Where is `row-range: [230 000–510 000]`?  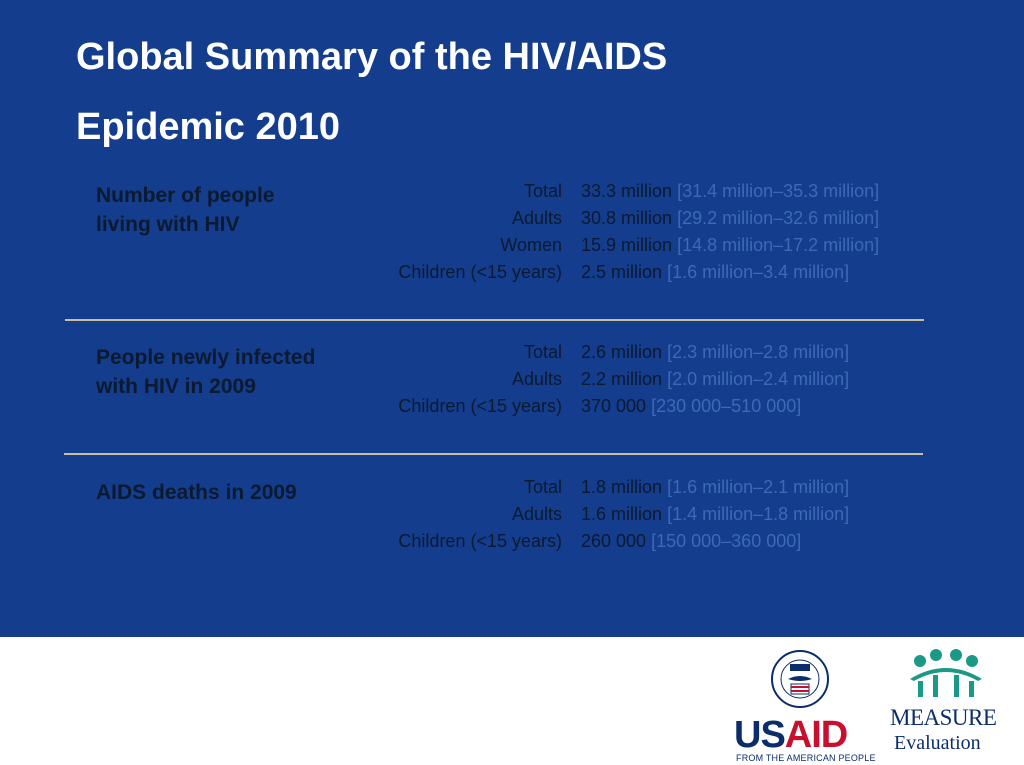
row-range: [230 000–510 000] is located at coordinates (726, 406).